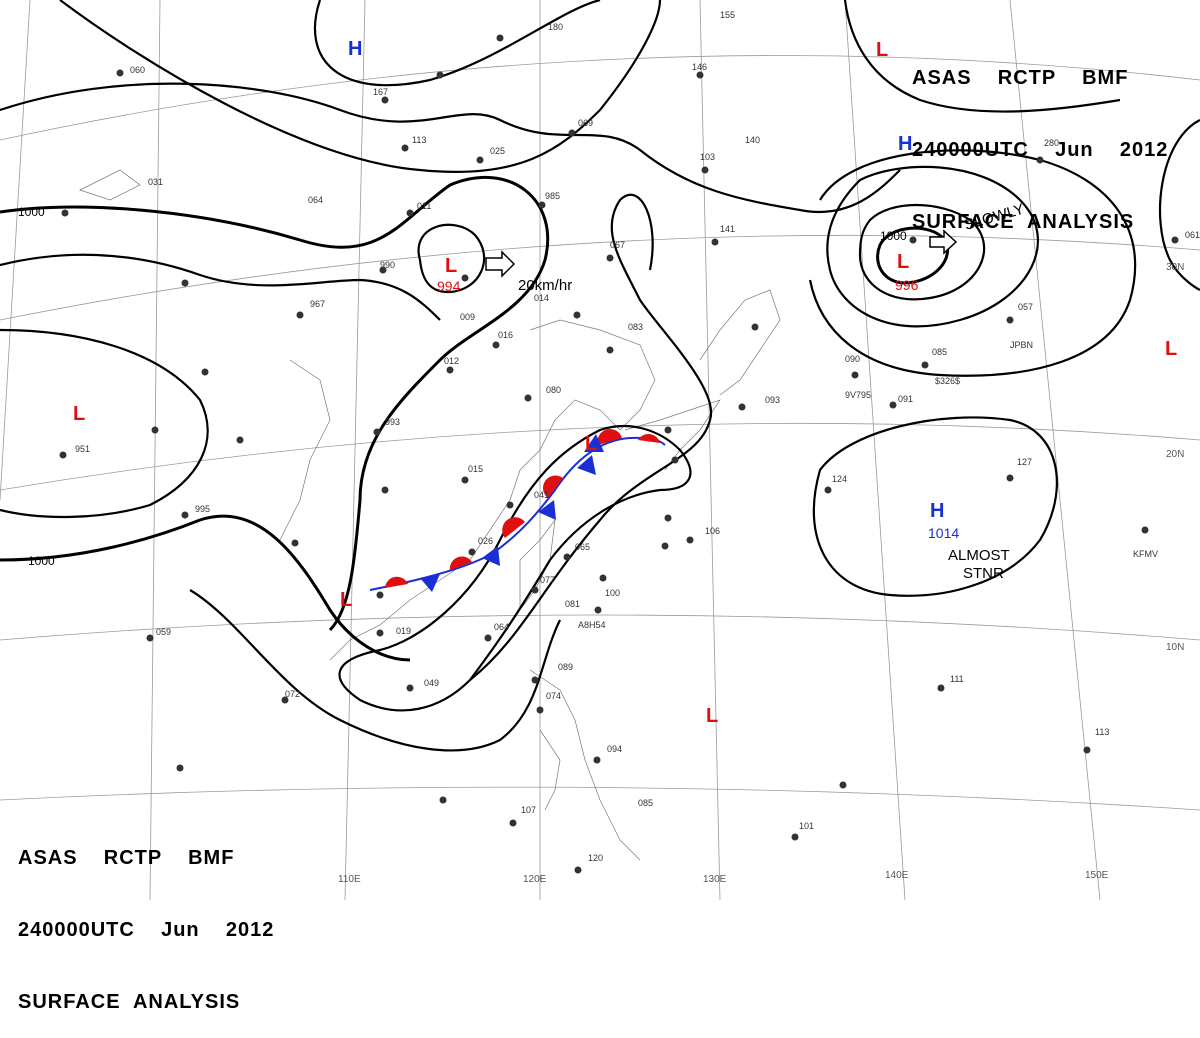 The width and height of the screenshot is (1200, 1038). What do you see at coordinates (1102, 732) in the screenshot?
I see `station-pressure-value: 113` at bounding box center [1102, 732].